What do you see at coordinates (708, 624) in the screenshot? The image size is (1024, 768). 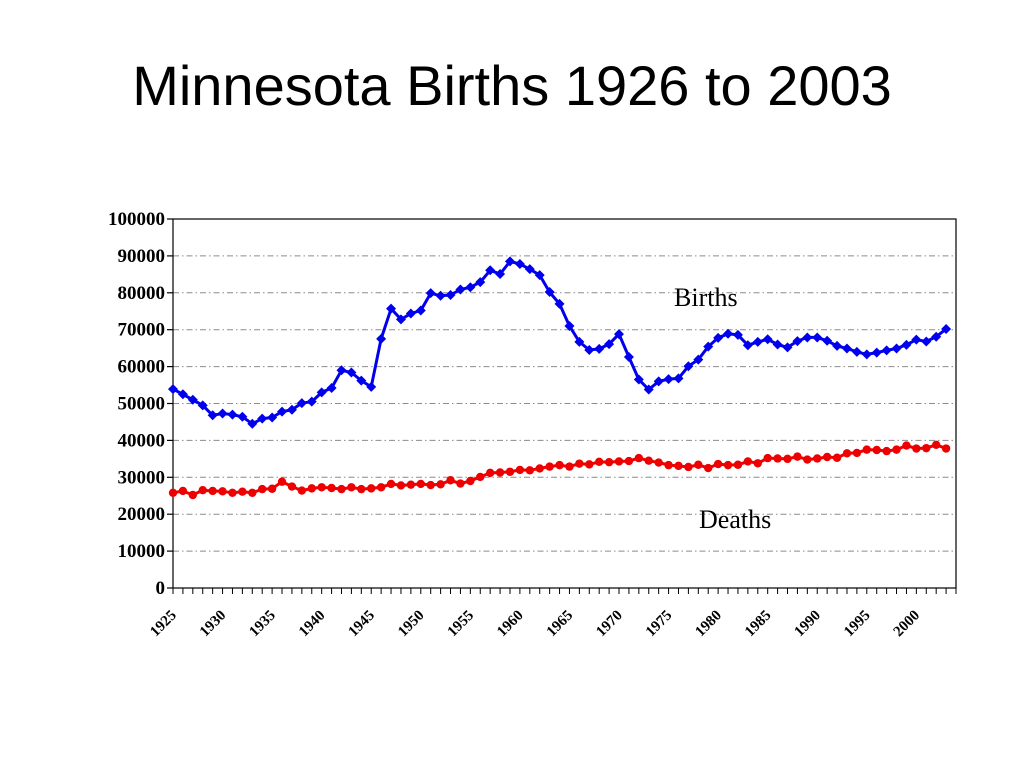 I see `x-tick-label: 1980` at bounding box center [708, 624].